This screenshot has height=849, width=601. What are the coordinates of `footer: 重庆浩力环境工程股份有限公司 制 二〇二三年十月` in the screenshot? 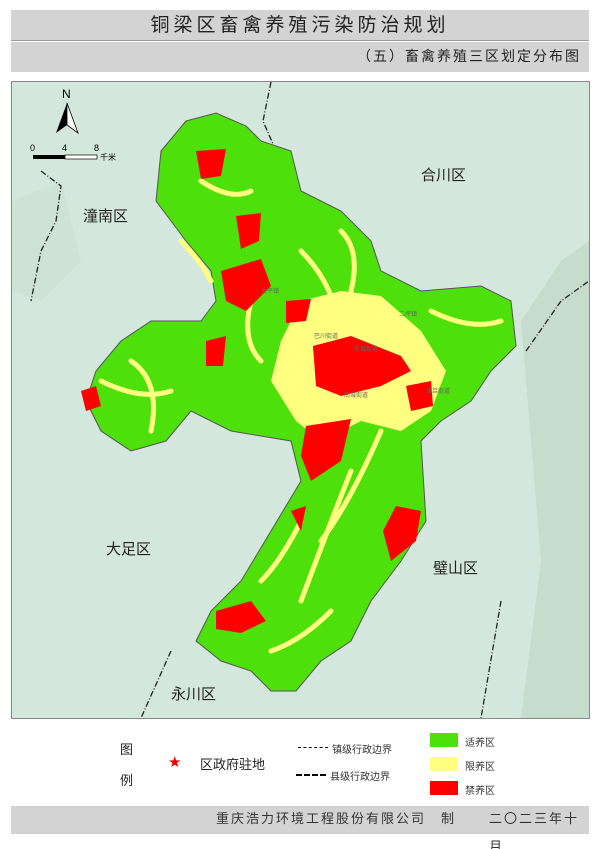 It's located at (300, 827).